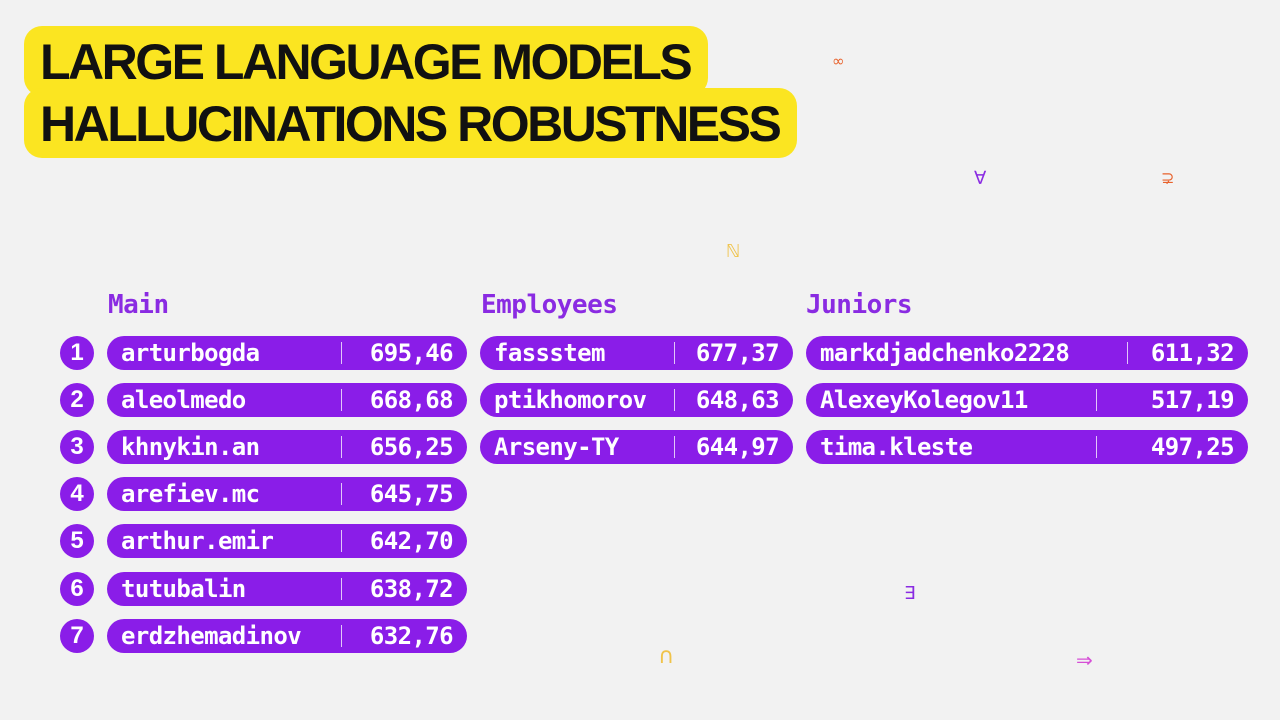 This screenshot has width=1280, height=720. Describe the element at coordinates (138, 305) in the screenshot. I see `main-column-header: Main` at that location.